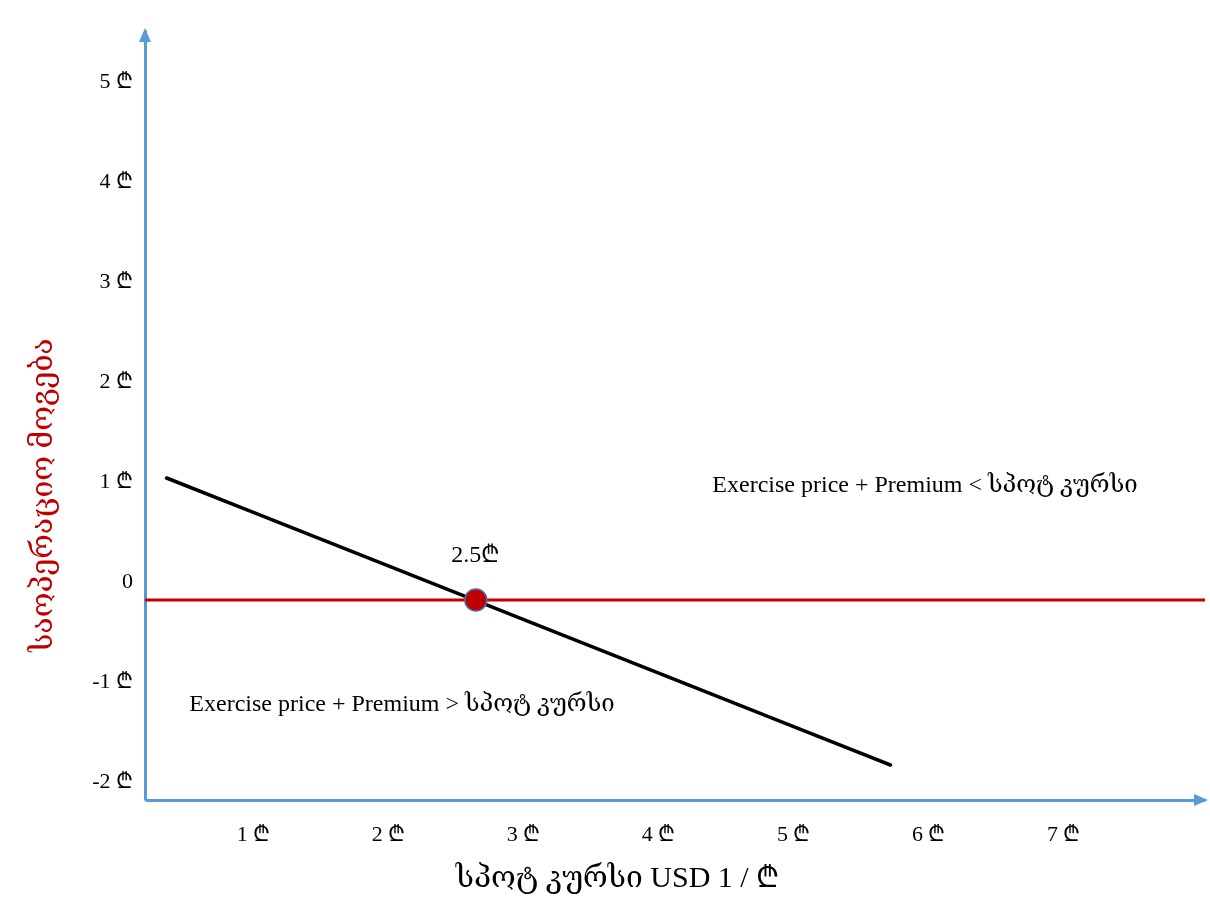 The image size is (1210, 905). Describe the element at coordinates (793, 833) in the screenshot. I see `x-tick-label: 5 ₾` at that location.